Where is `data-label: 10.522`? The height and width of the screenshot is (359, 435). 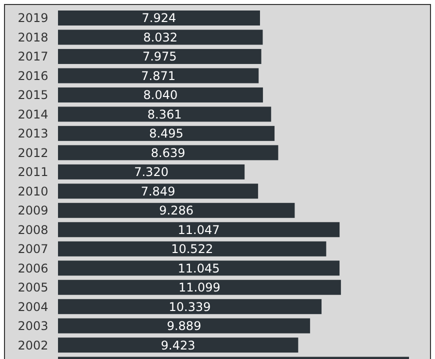 data-label: 10.522 is located at coordinates (192, 249).